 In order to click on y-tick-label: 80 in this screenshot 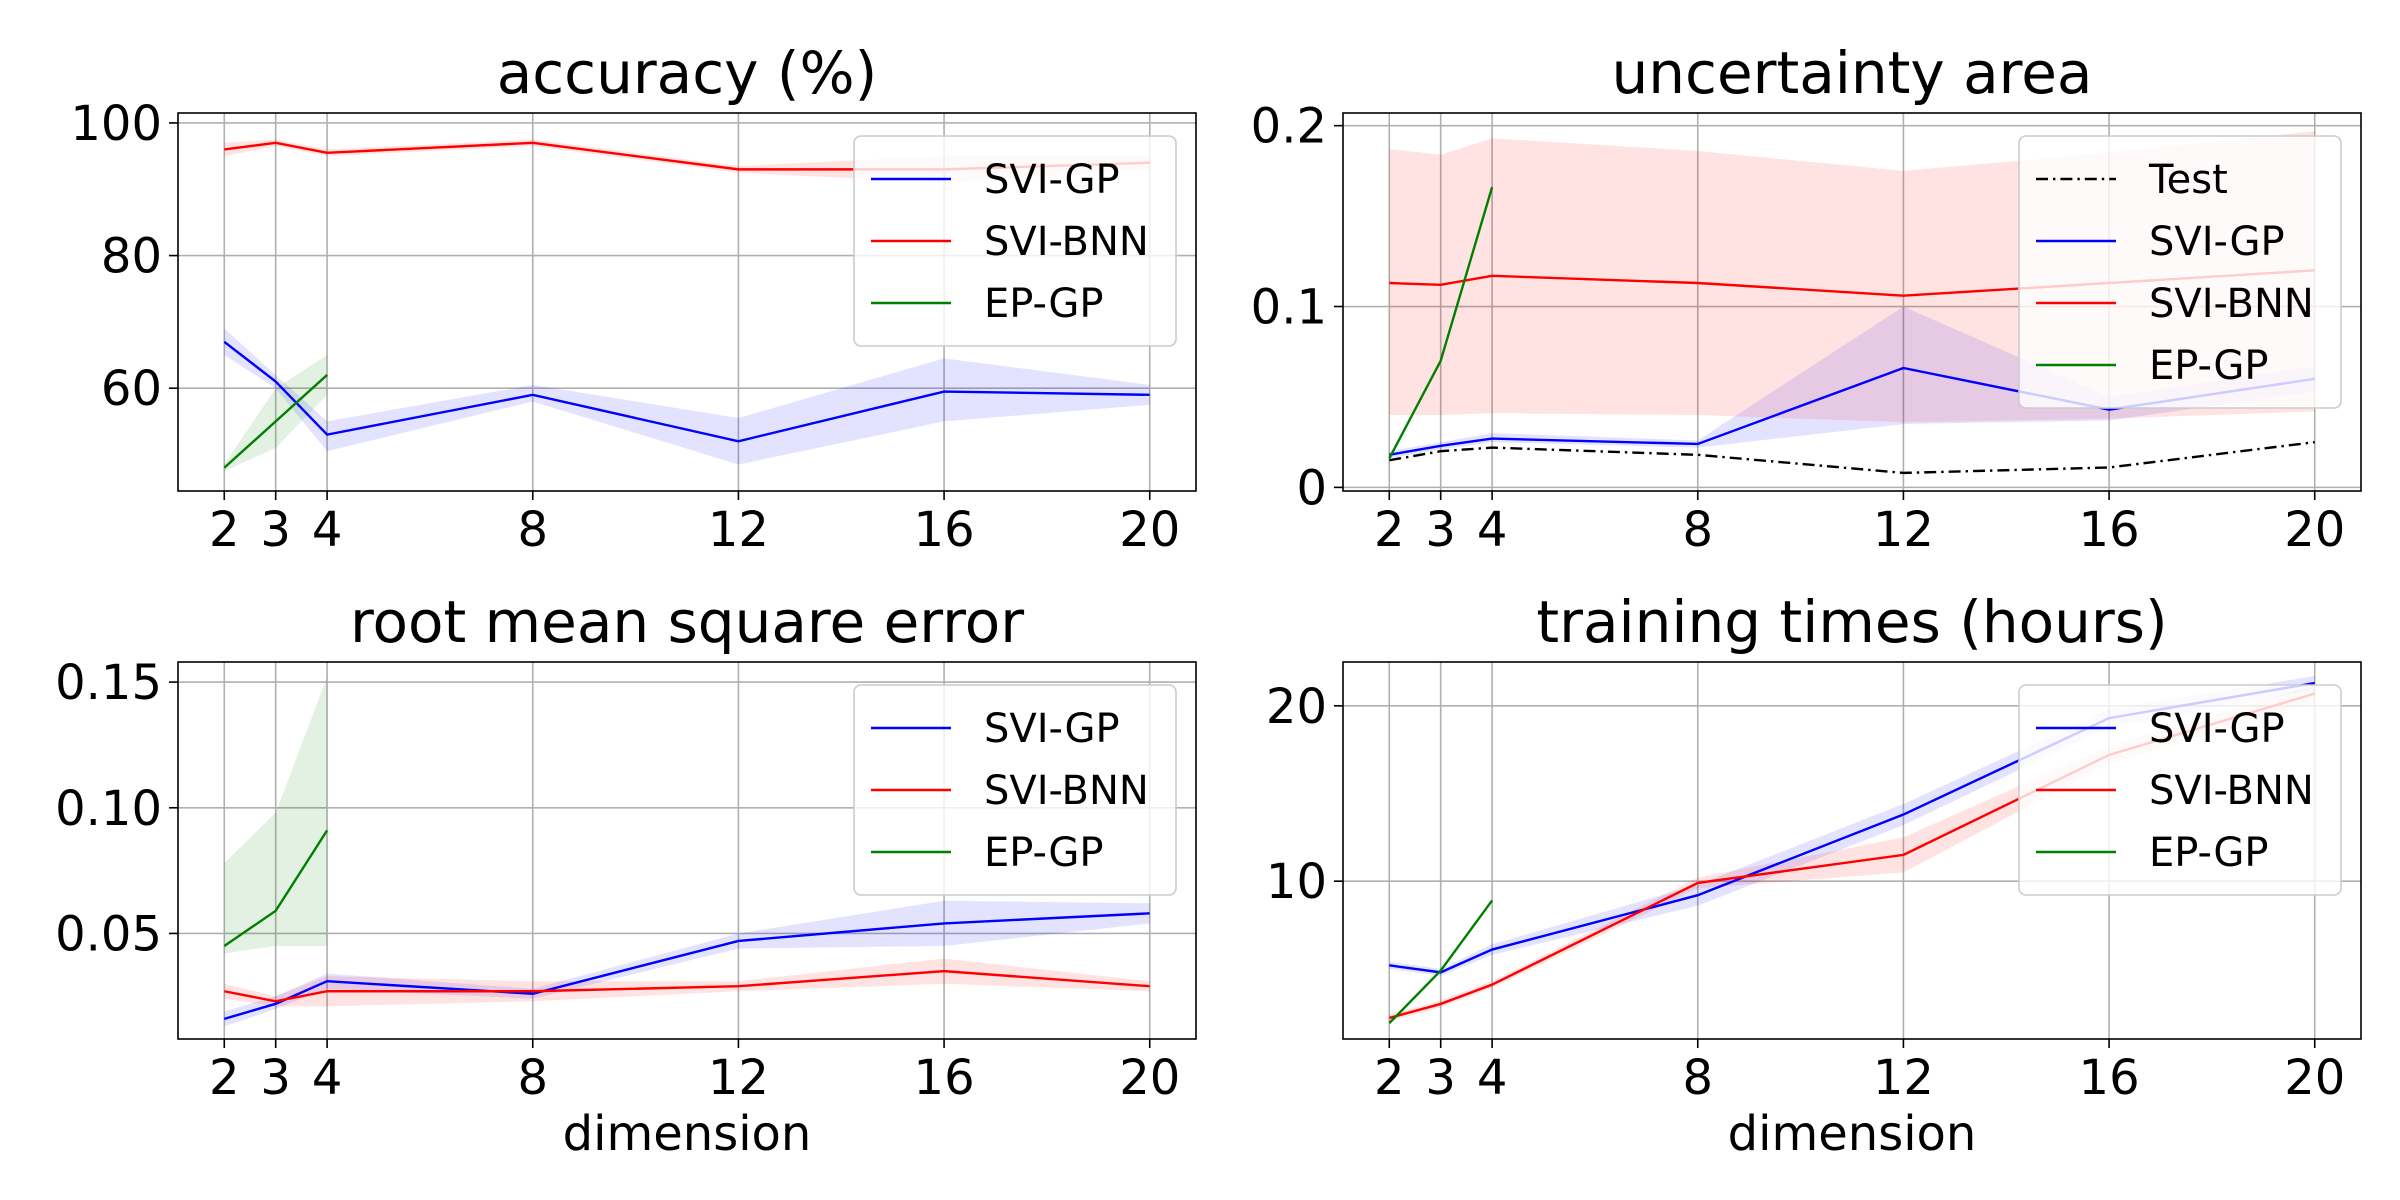, I will do `click(131, 257)`.